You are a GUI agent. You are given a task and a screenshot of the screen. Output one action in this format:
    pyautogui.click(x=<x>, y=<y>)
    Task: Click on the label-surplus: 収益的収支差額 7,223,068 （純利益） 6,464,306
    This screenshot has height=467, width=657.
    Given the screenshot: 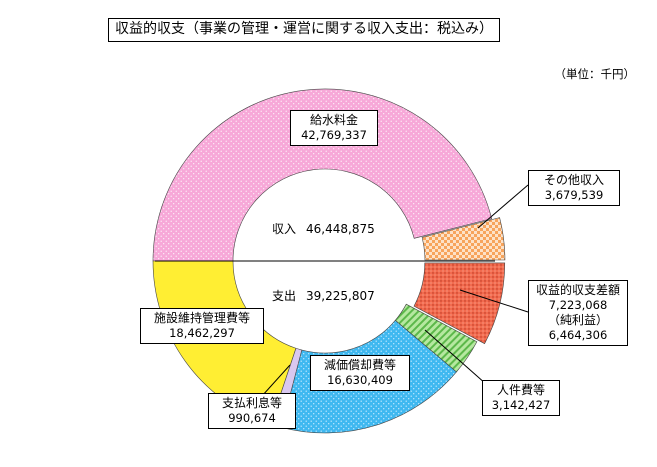 What is the action you would take?
    pyautogui.click(x=578, y=313)
    